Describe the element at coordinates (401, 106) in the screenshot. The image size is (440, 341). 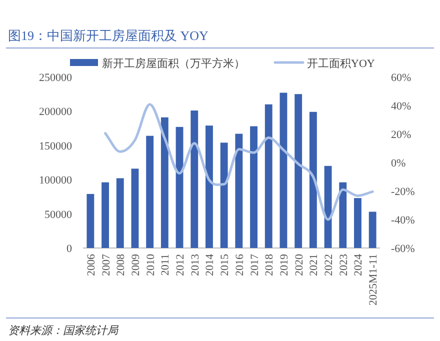
I see `y2-tick-label: 40%` at that location.